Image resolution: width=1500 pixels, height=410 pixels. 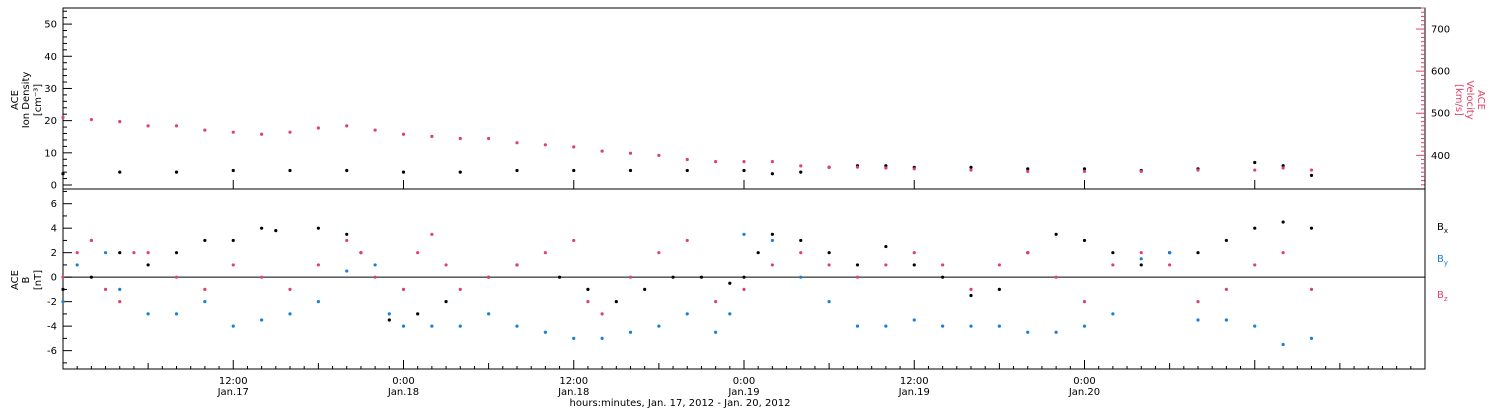 I want to click on b-tick-label-1: -4, so click(x=52, y=327).